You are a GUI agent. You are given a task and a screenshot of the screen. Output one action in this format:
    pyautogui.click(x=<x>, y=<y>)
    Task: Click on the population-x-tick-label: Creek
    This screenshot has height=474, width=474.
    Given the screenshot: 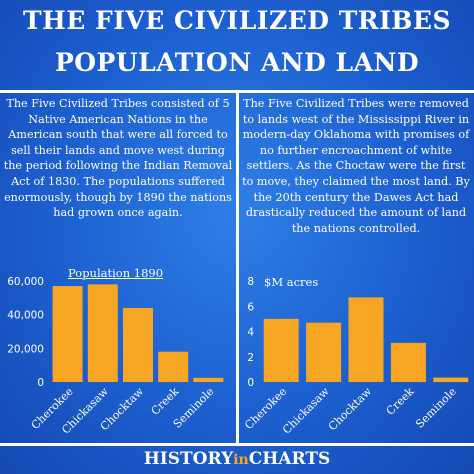 What is the action you would take?
    pyautogui.click(x=165, y=401)
    